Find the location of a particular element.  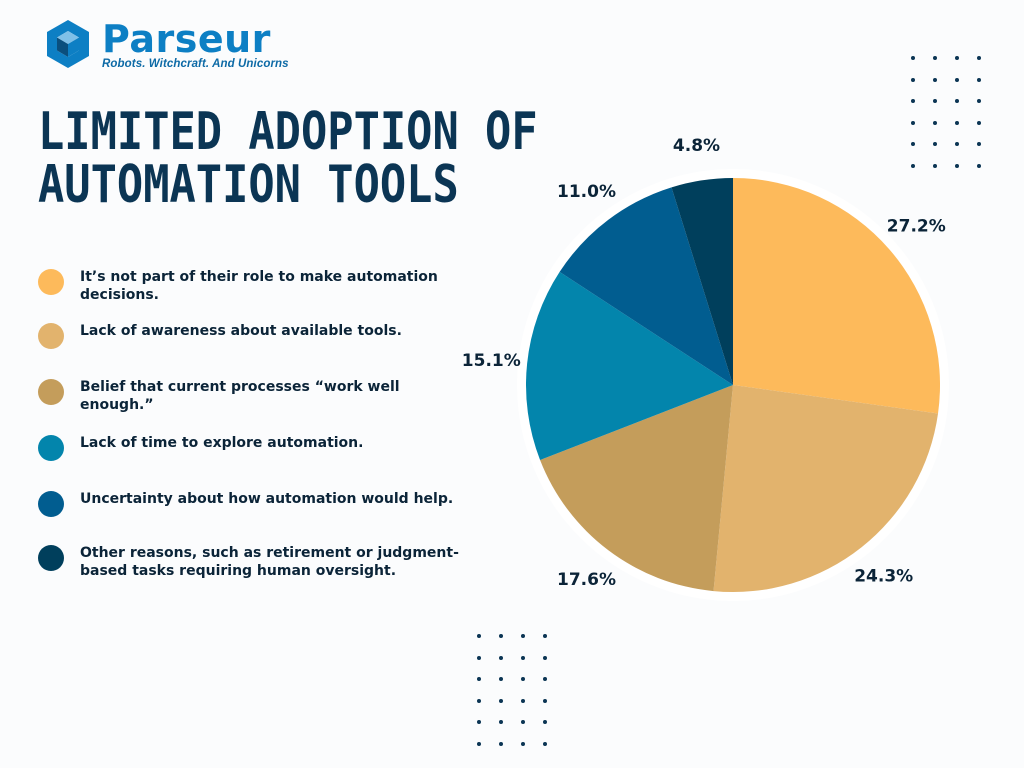

legend-label: Lack of awareness about available tools. is located at coordinates (241, 331).